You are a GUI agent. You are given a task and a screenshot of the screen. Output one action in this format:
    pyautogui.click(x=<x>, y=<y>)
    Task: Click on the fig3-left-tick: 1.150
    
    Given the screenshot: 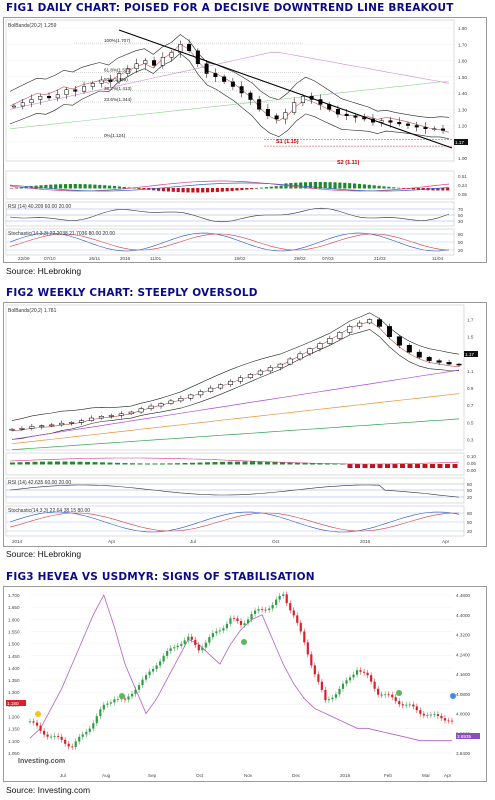 What is the action you would take?
    pyautogui.click(x=14, y=729)
    